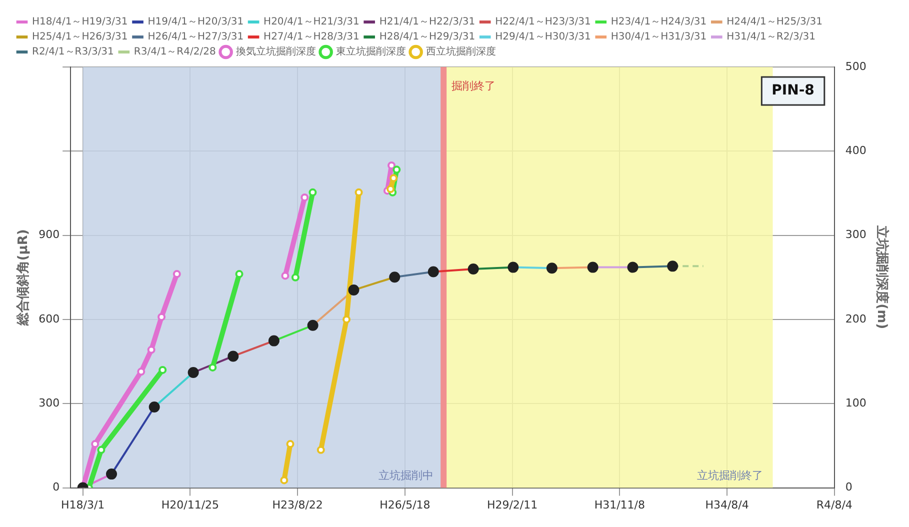 The width and height of the screenshot is (909, 527). What do you see at coordinates (543, 22) in the screenshot?
I see `legend-label: H22/4/1～H23/3/31` at bounding box center [543, 22].